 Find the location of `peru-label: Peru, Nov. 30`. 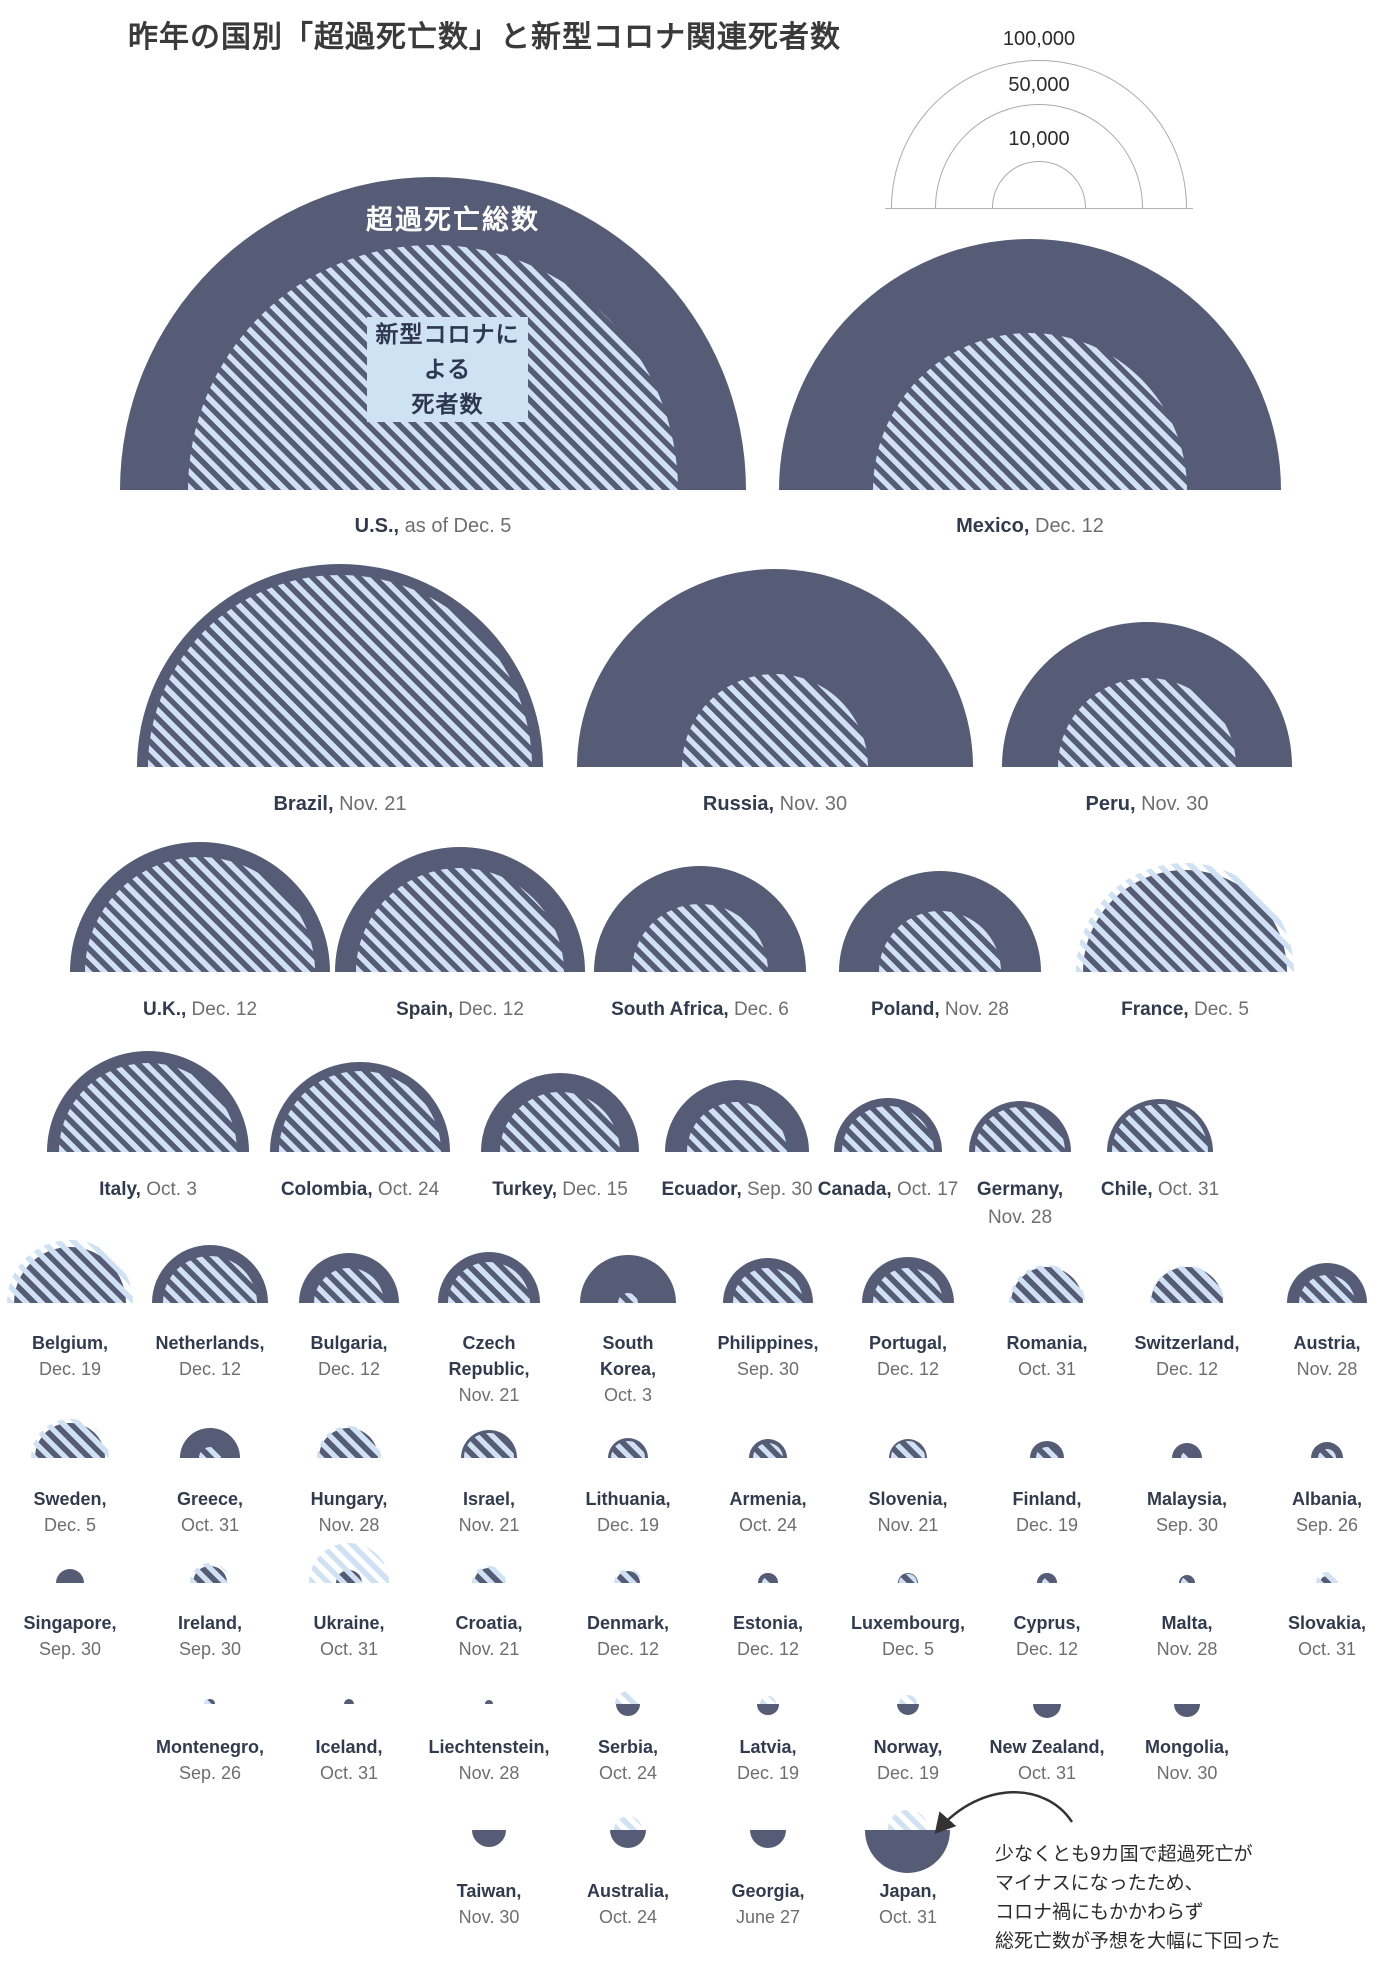

peru-label: Peru, Nov. 30 is located at coordinates (1147, 804).